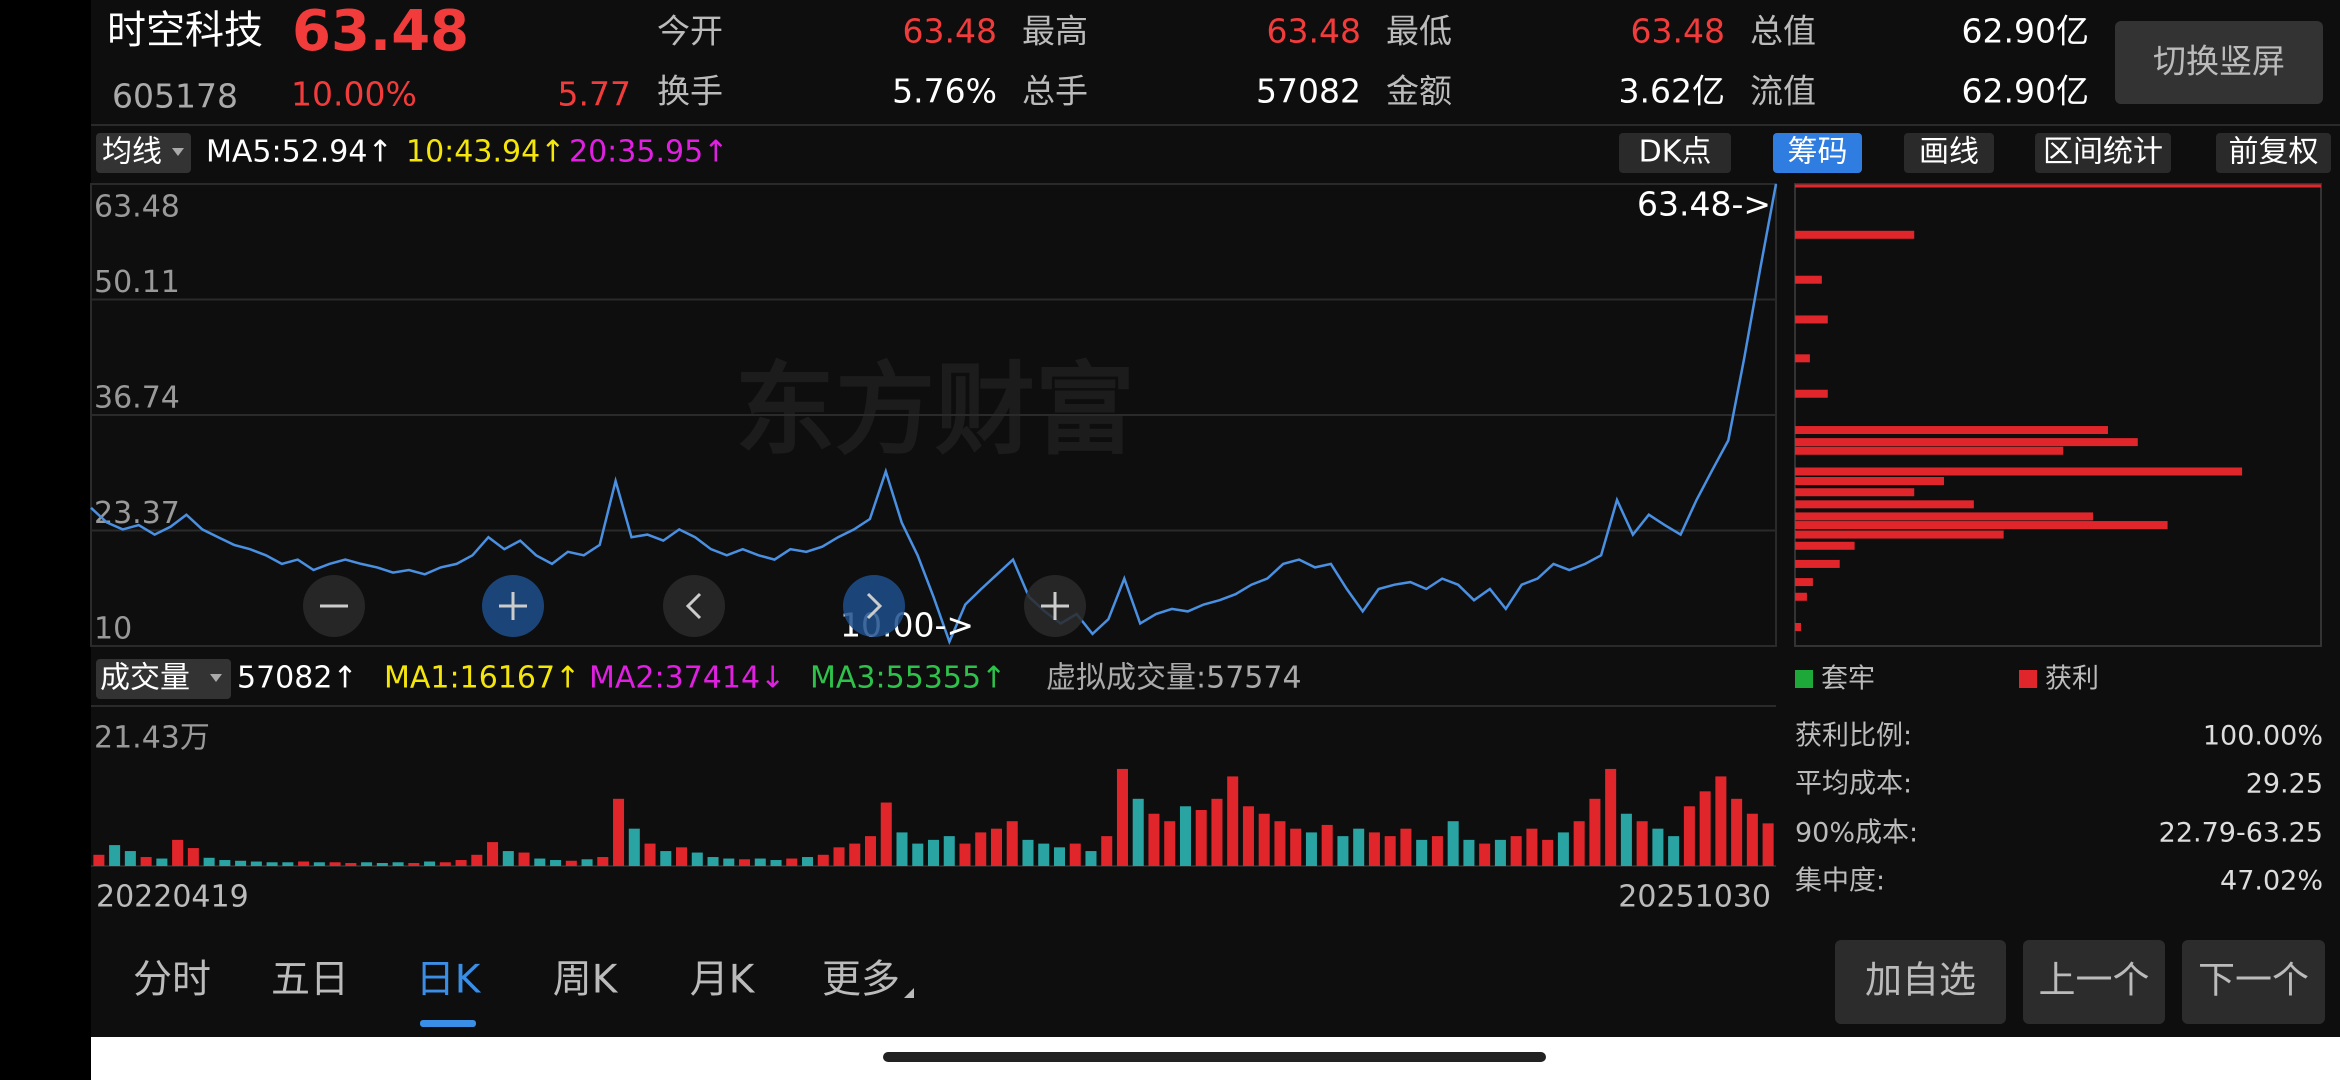  Describe the element at coordinates (723, 980) in the screenshot. I see `tab: 月K` at that location.